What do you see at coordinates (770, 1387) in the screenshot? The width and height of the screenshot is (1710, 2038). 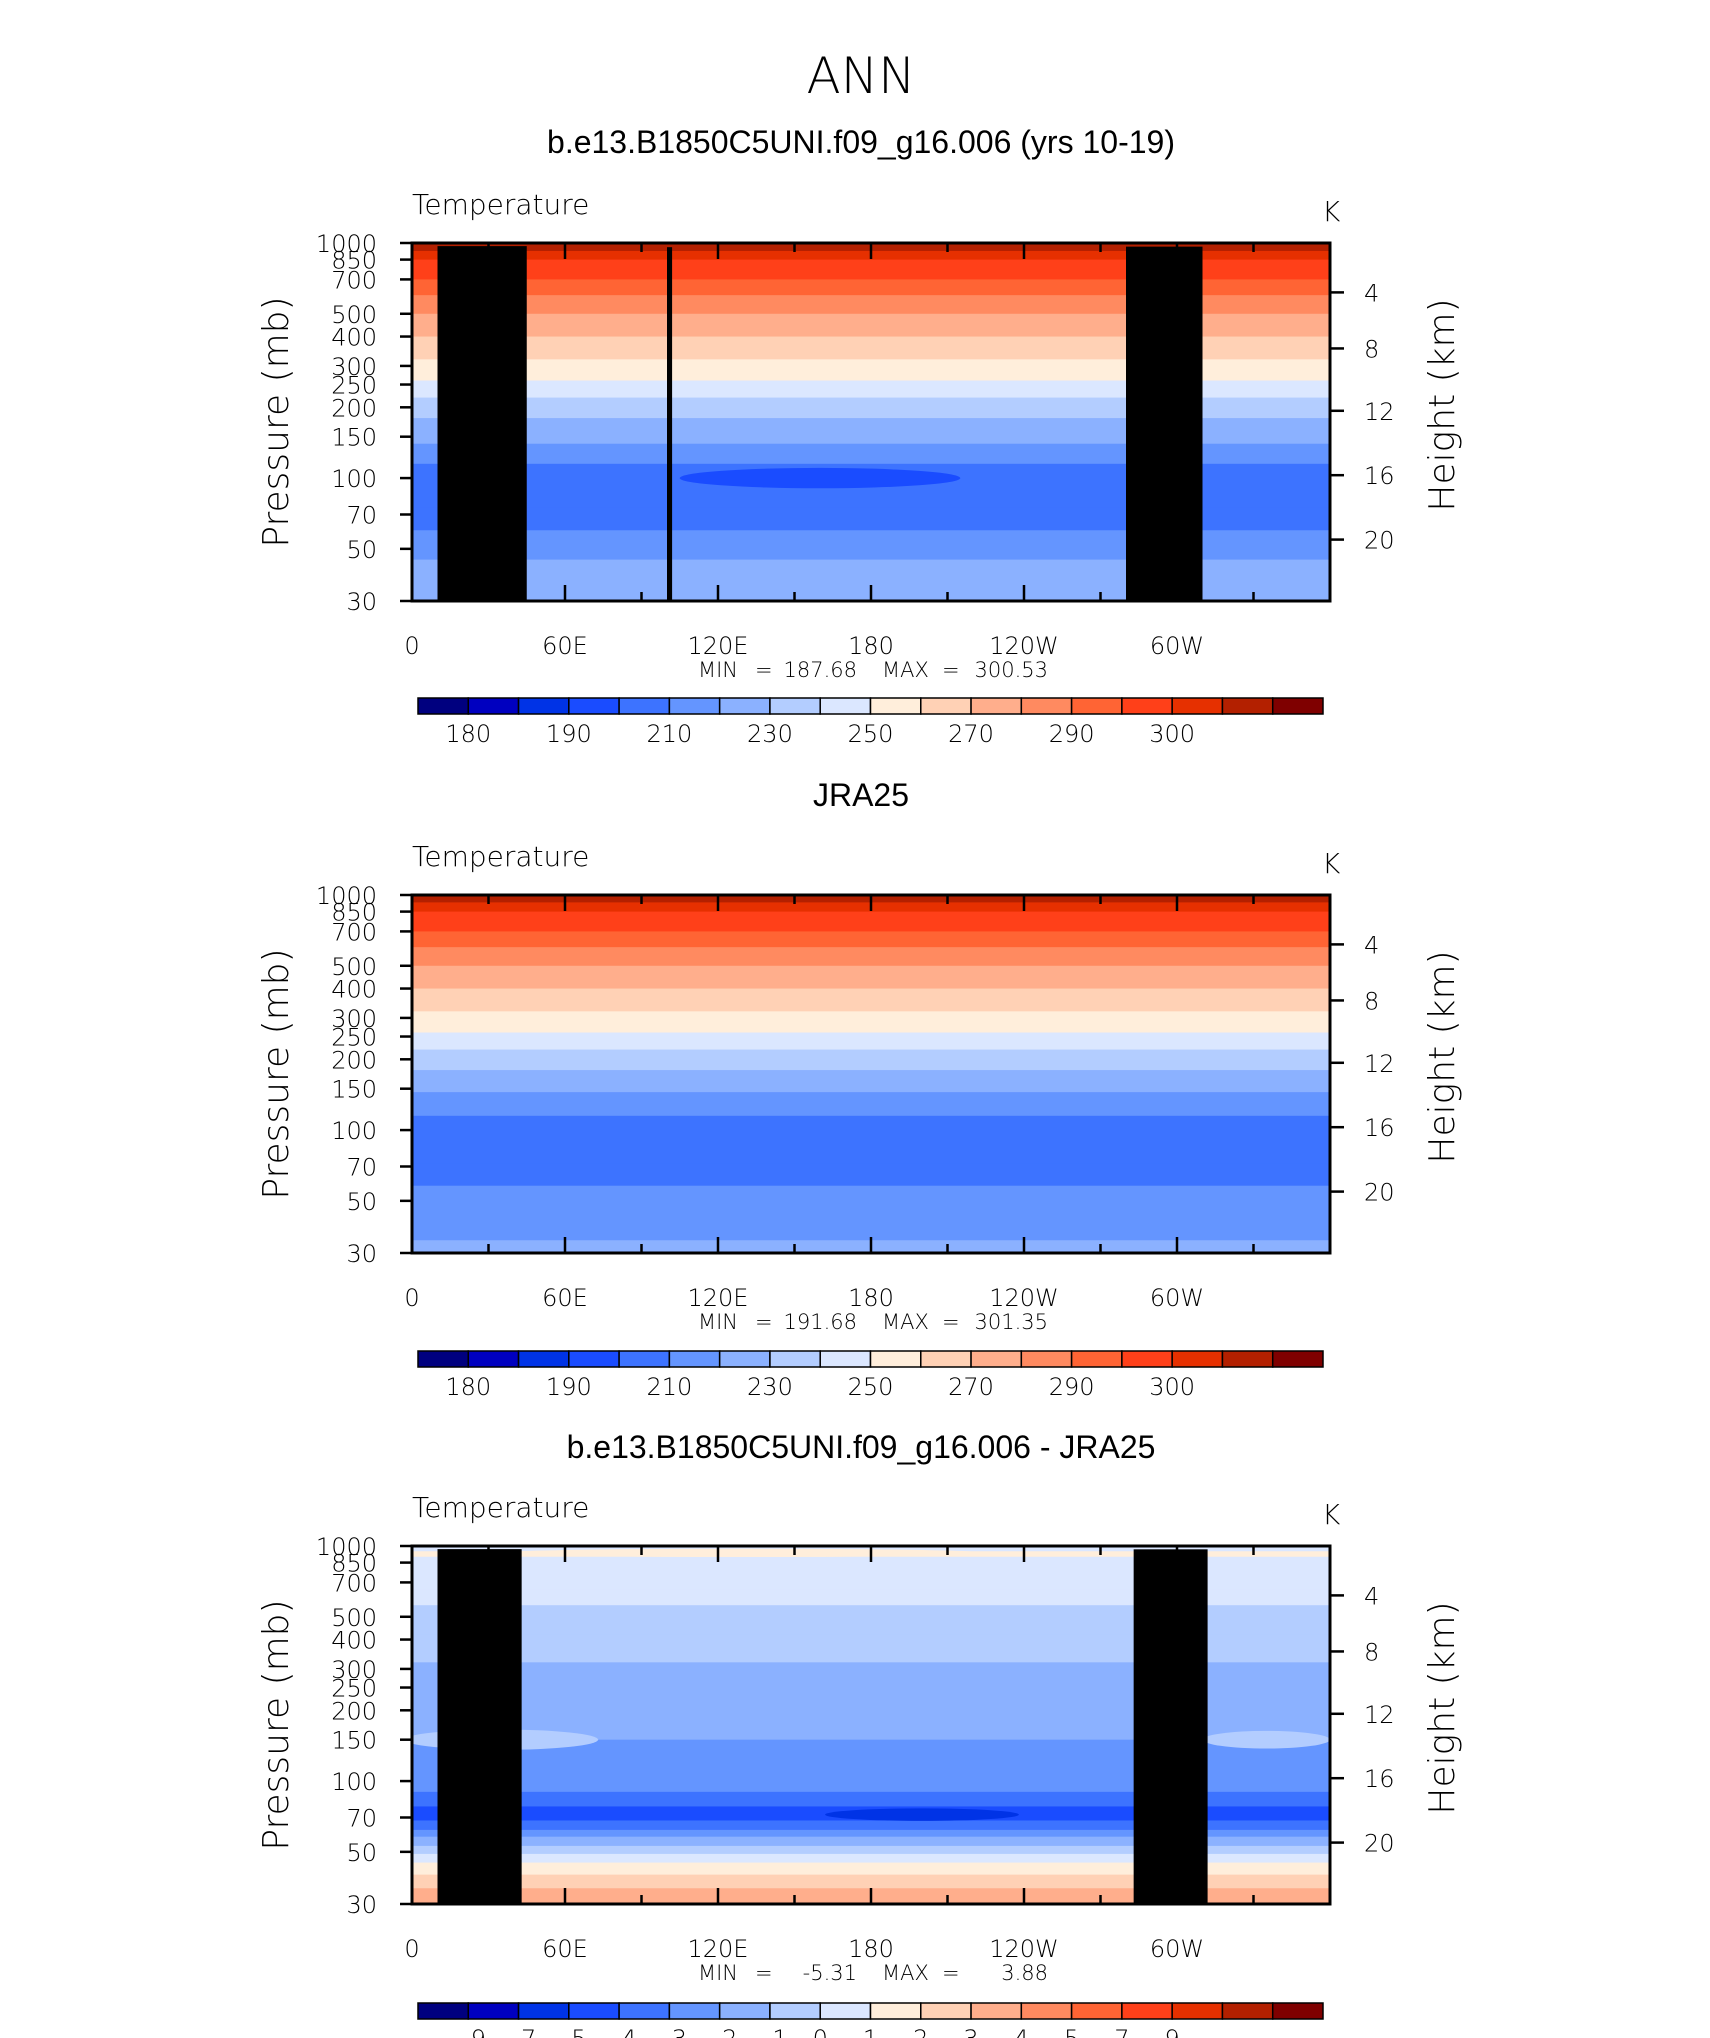 I see `colorbar-label: 230` at bounding box center [770, 1387].